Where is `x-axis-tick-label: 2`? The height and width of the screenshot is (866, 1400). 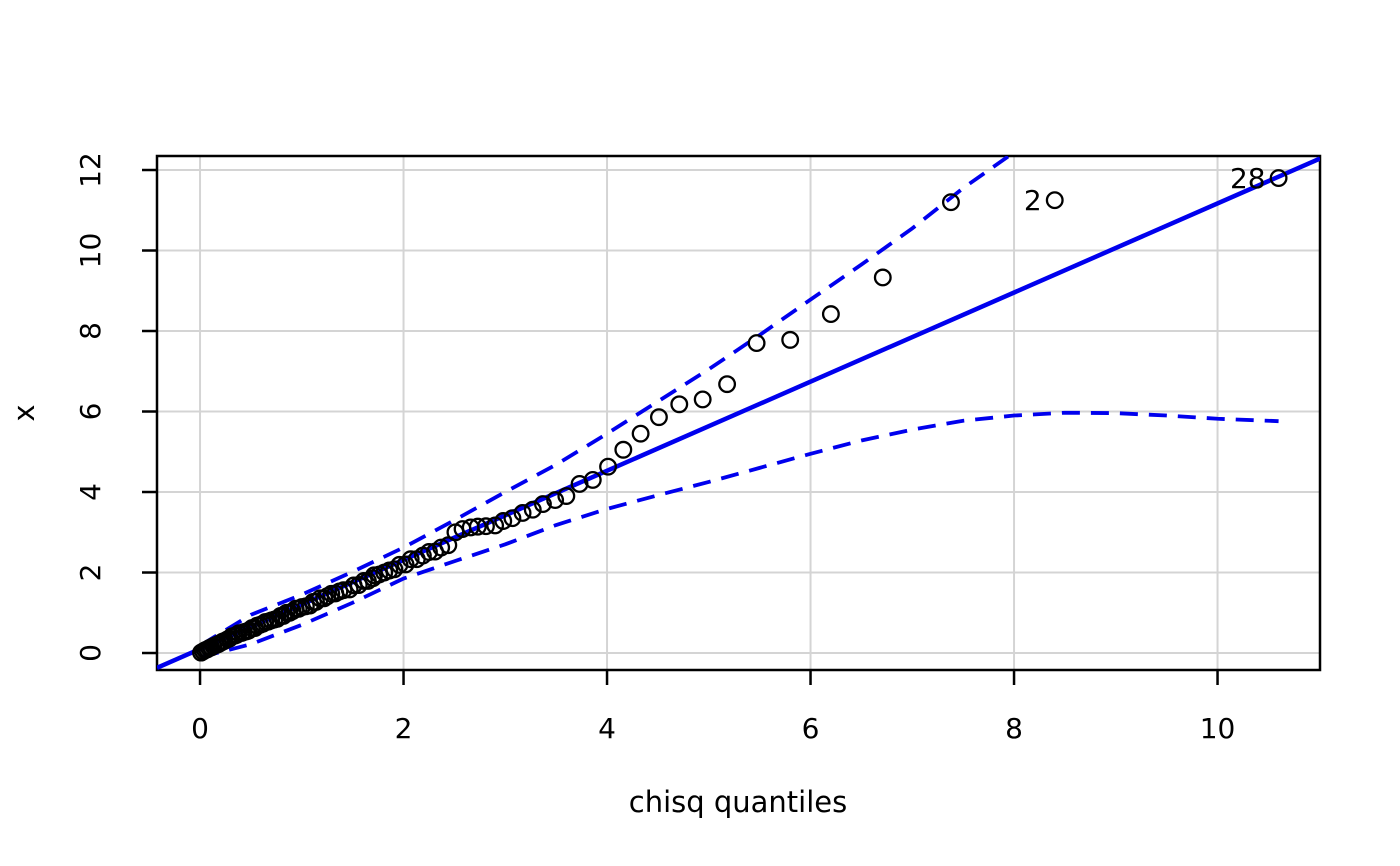
x-axis-tick-label: 2 is located at coordinates (404, 728).